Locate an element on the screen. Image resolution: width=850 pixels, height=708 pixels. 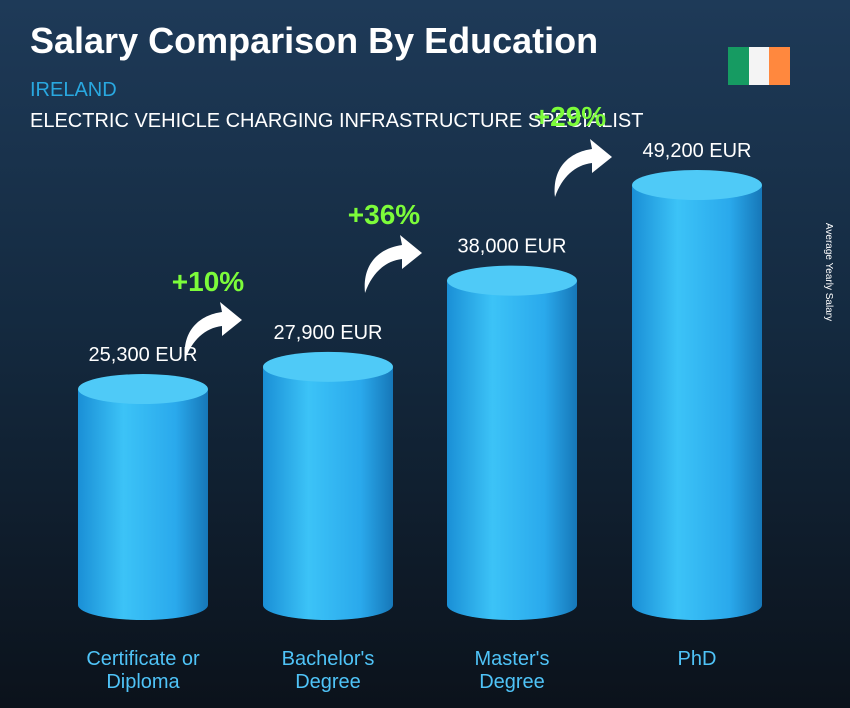
category-label: Bachelor's Degree is located at coordinates (328, 670).